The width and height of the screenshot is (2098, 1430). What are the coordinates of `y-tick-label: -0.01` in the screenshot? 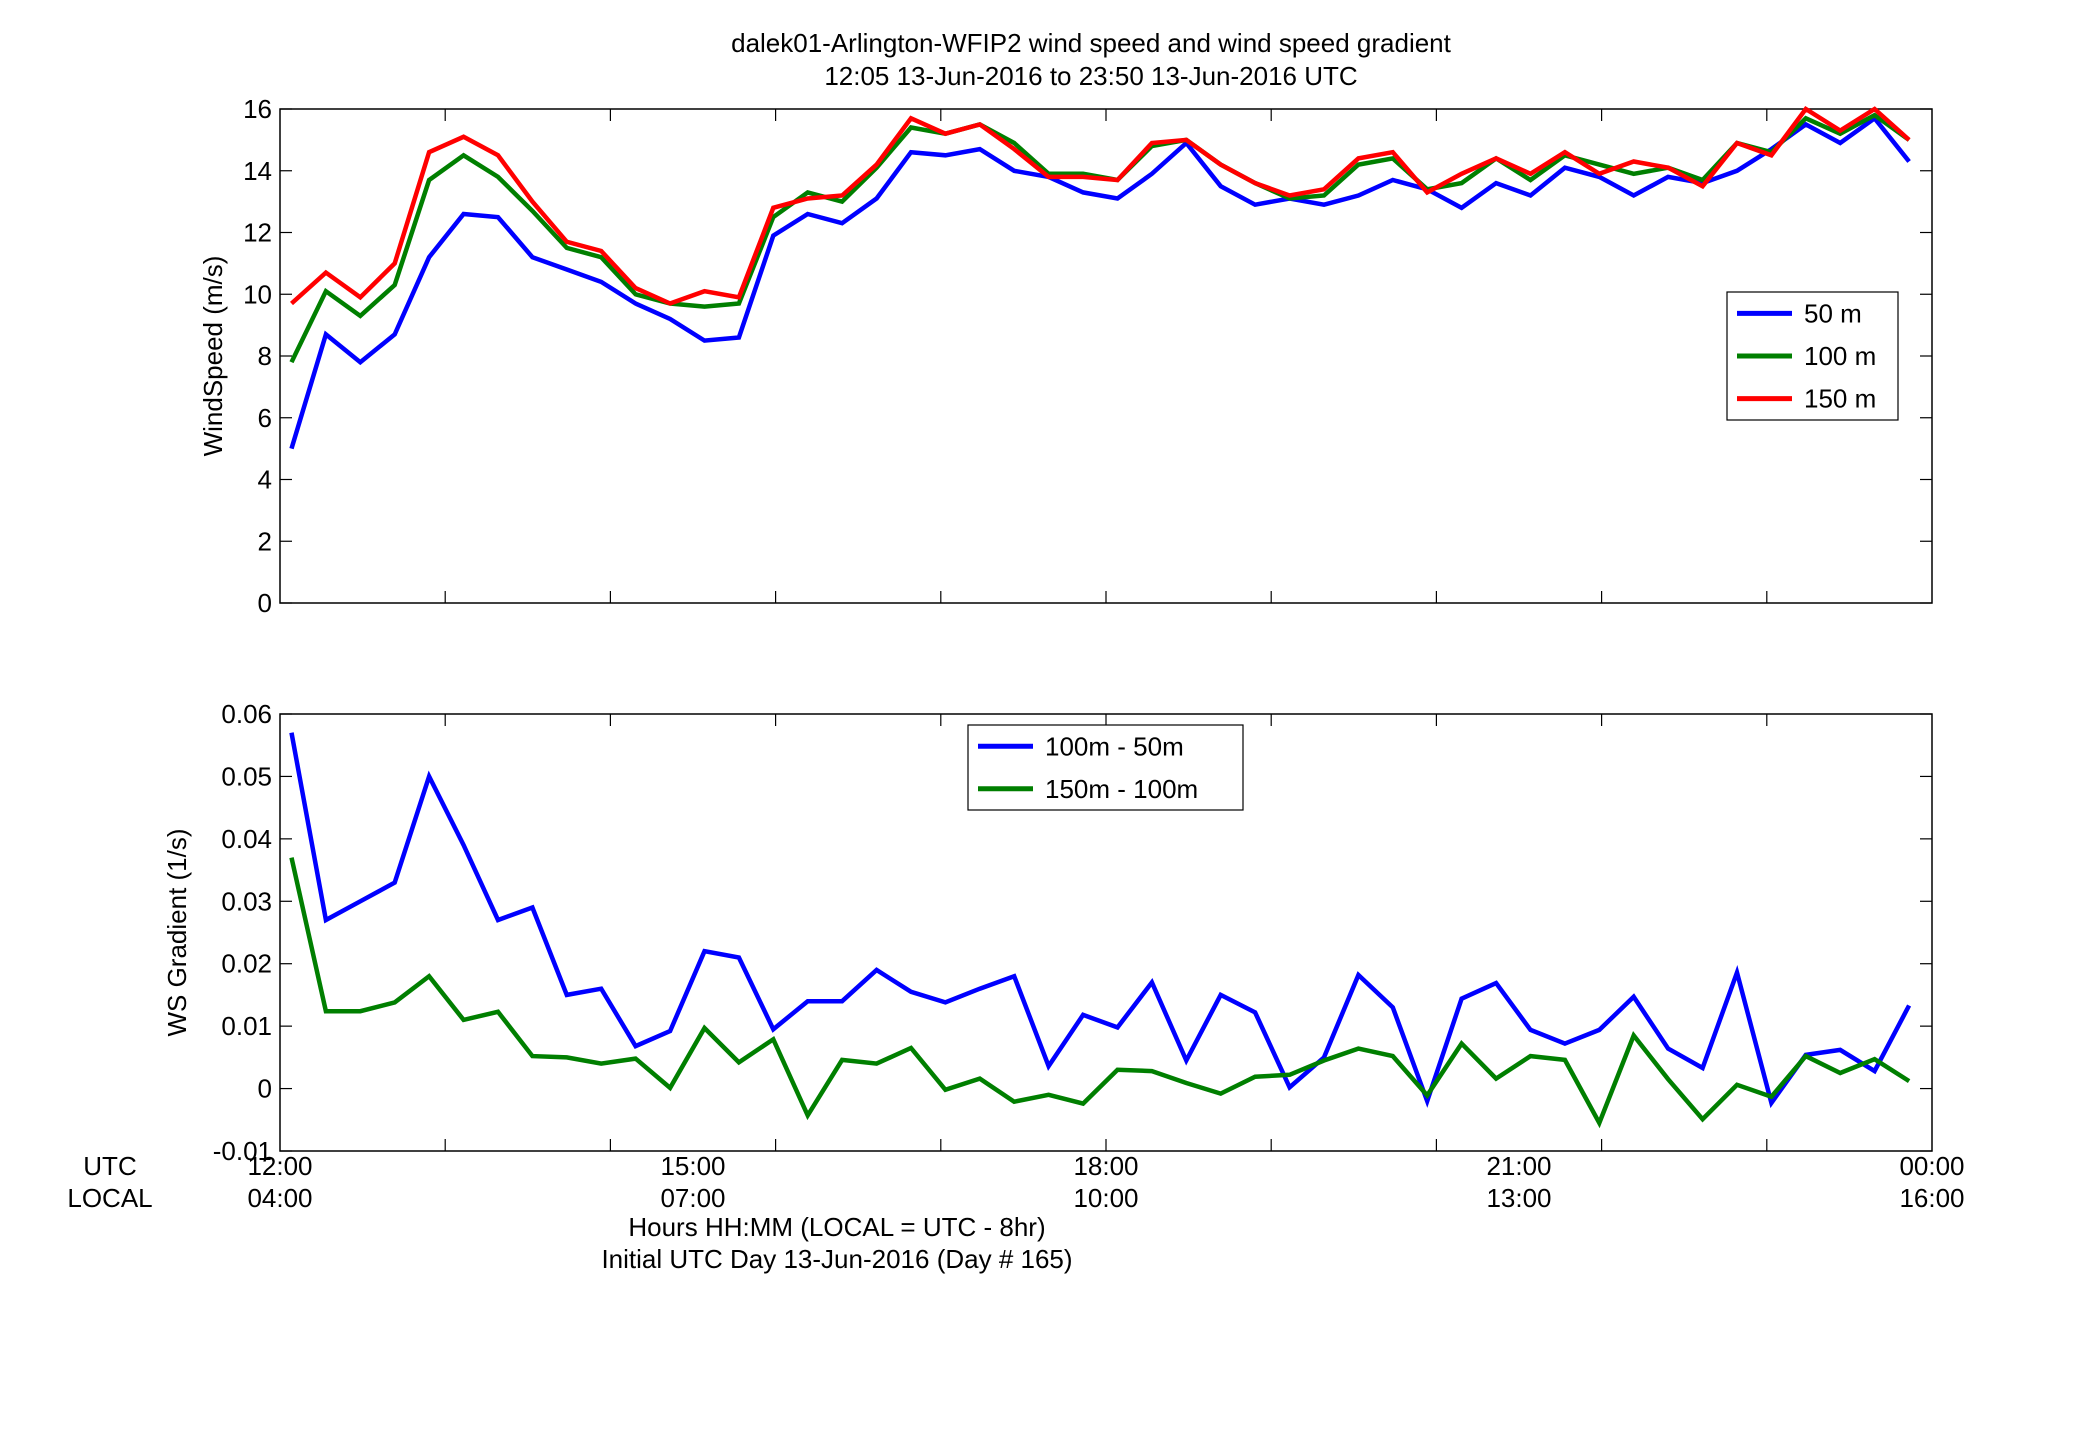 It's located at (242, 1151).